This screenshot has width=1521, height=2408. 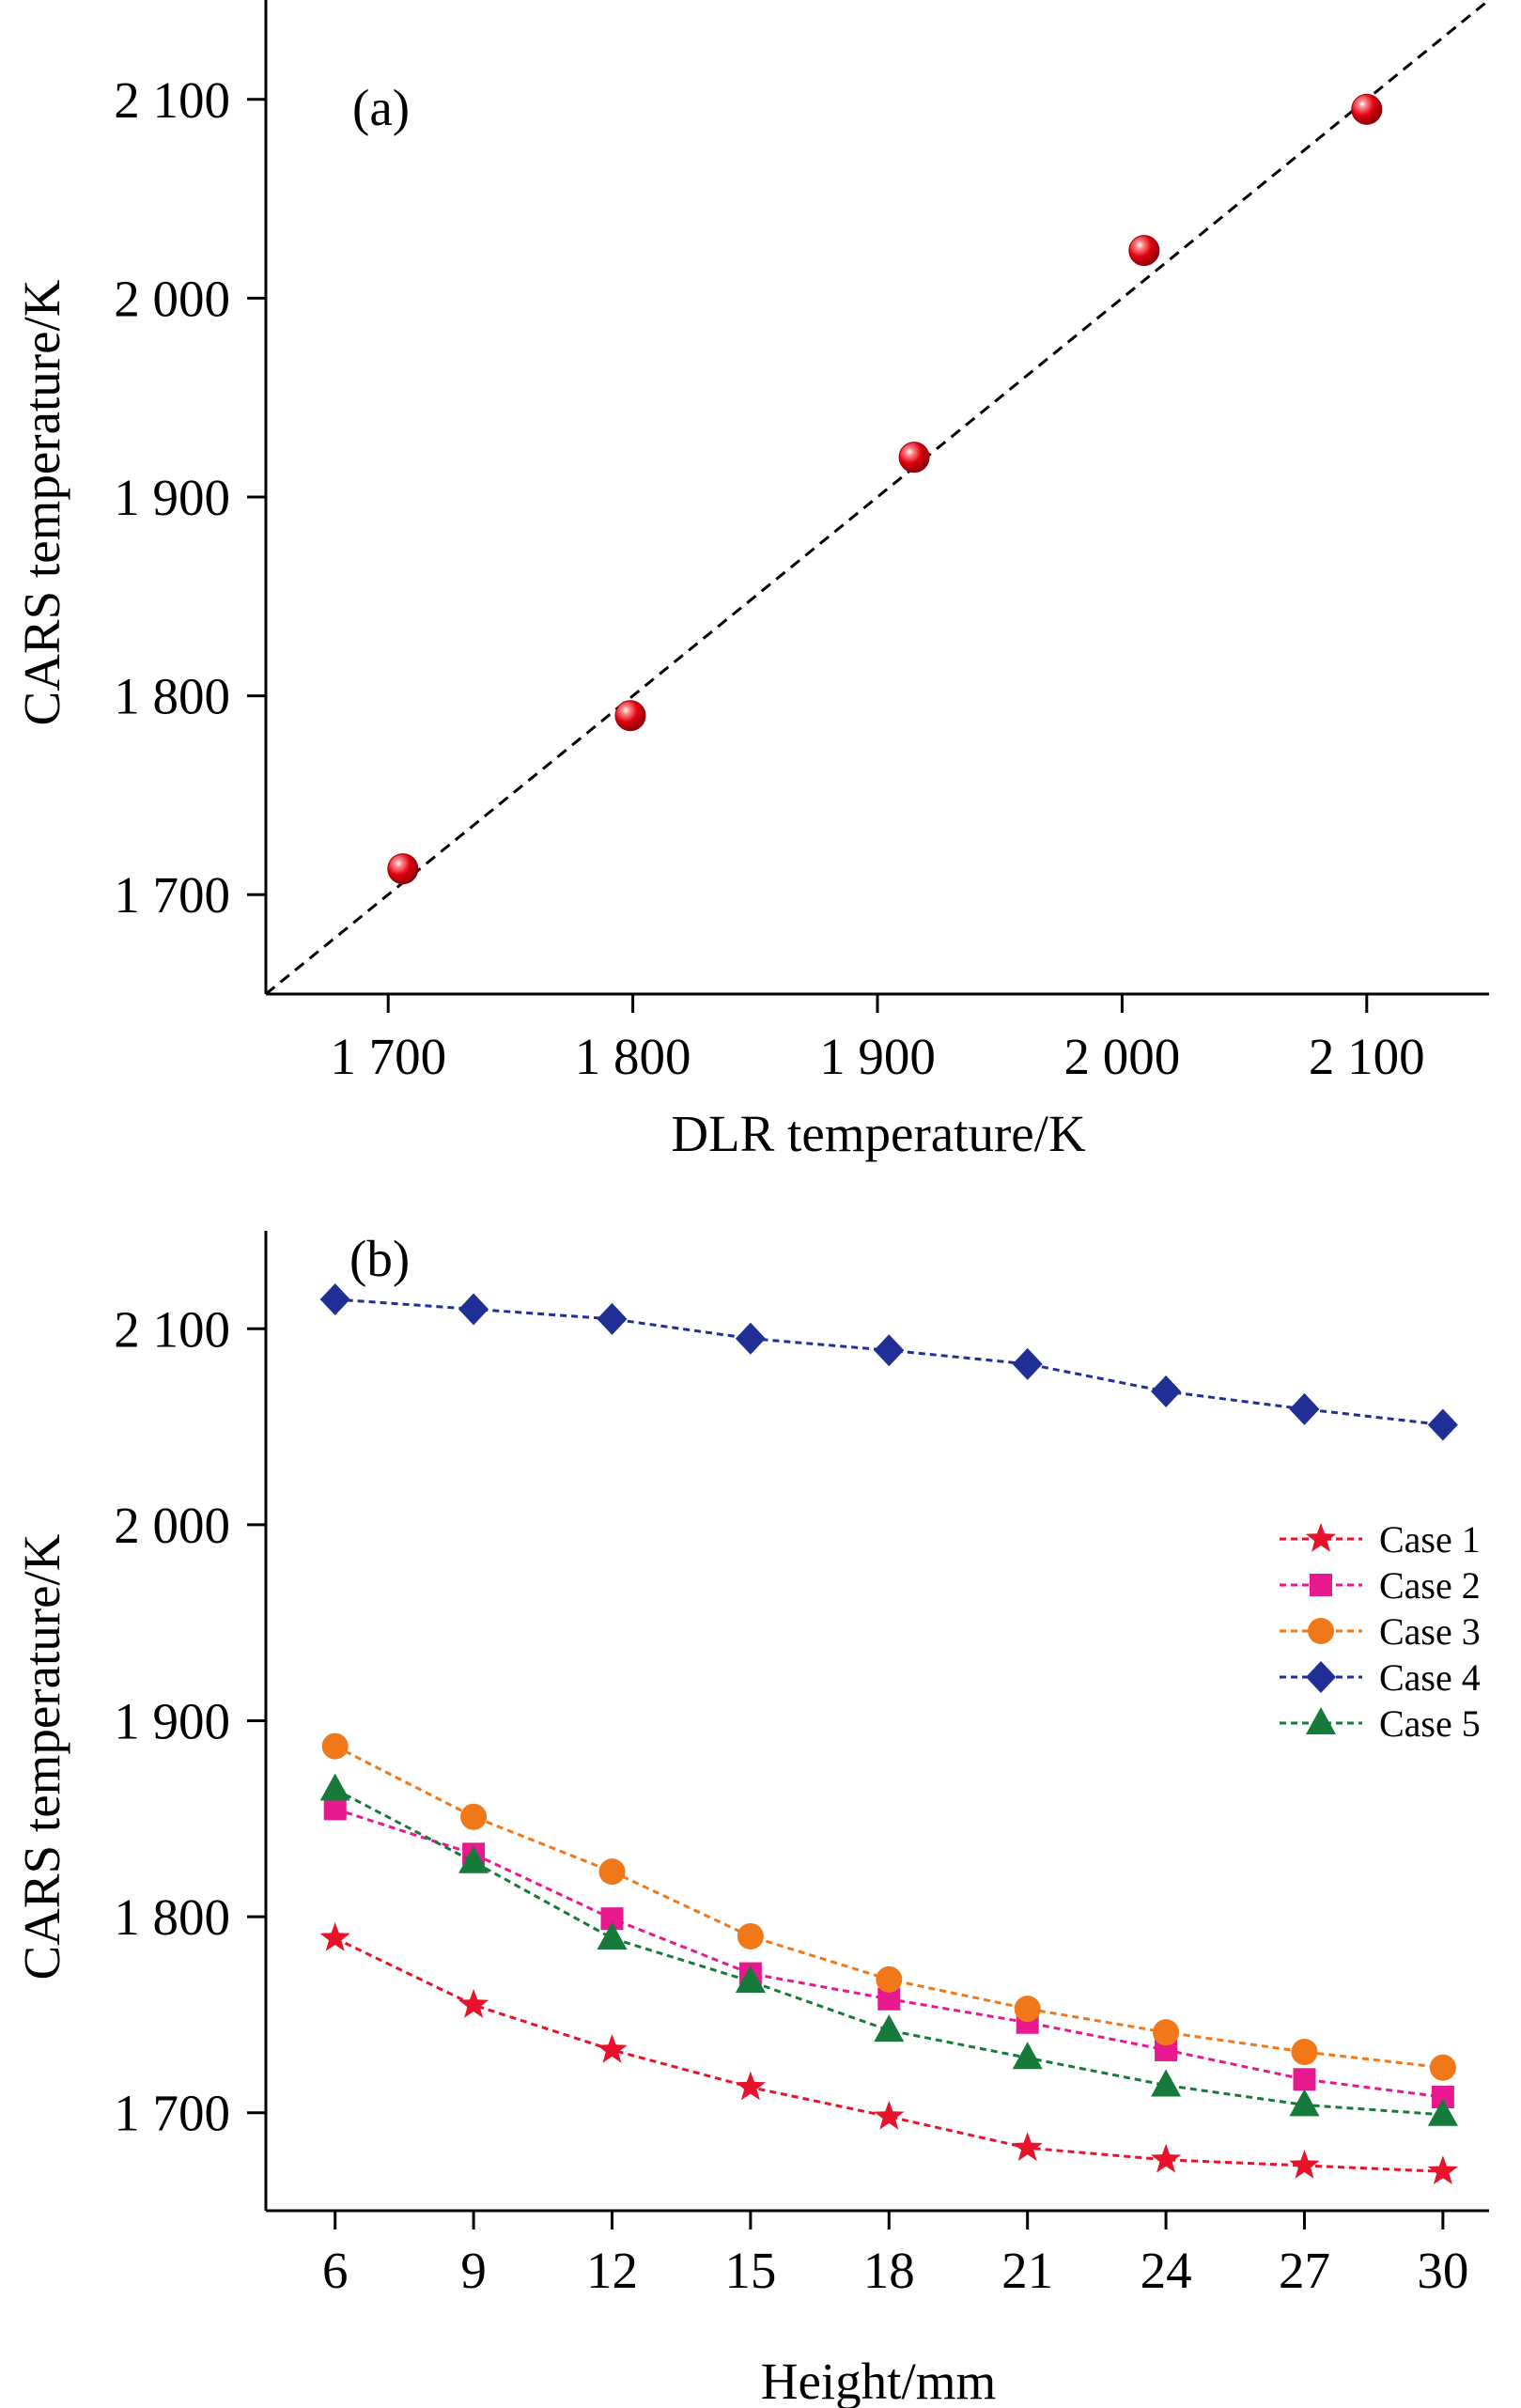 What do you see at coordinates (172, 298) in the screenshot?
I see `y-tick-label-a: 2 000` at bounding box center [172, 298].